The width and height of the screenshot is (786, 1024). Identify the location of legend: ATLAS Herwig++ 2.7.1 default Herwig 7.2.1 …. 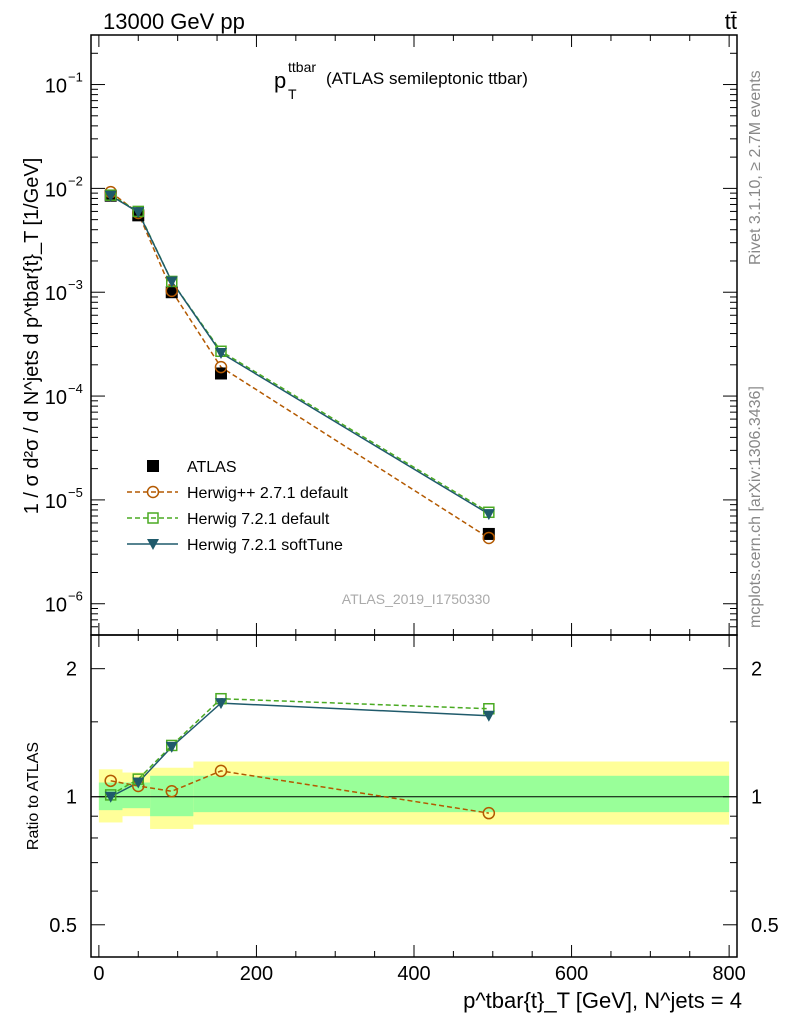
(238, 506).